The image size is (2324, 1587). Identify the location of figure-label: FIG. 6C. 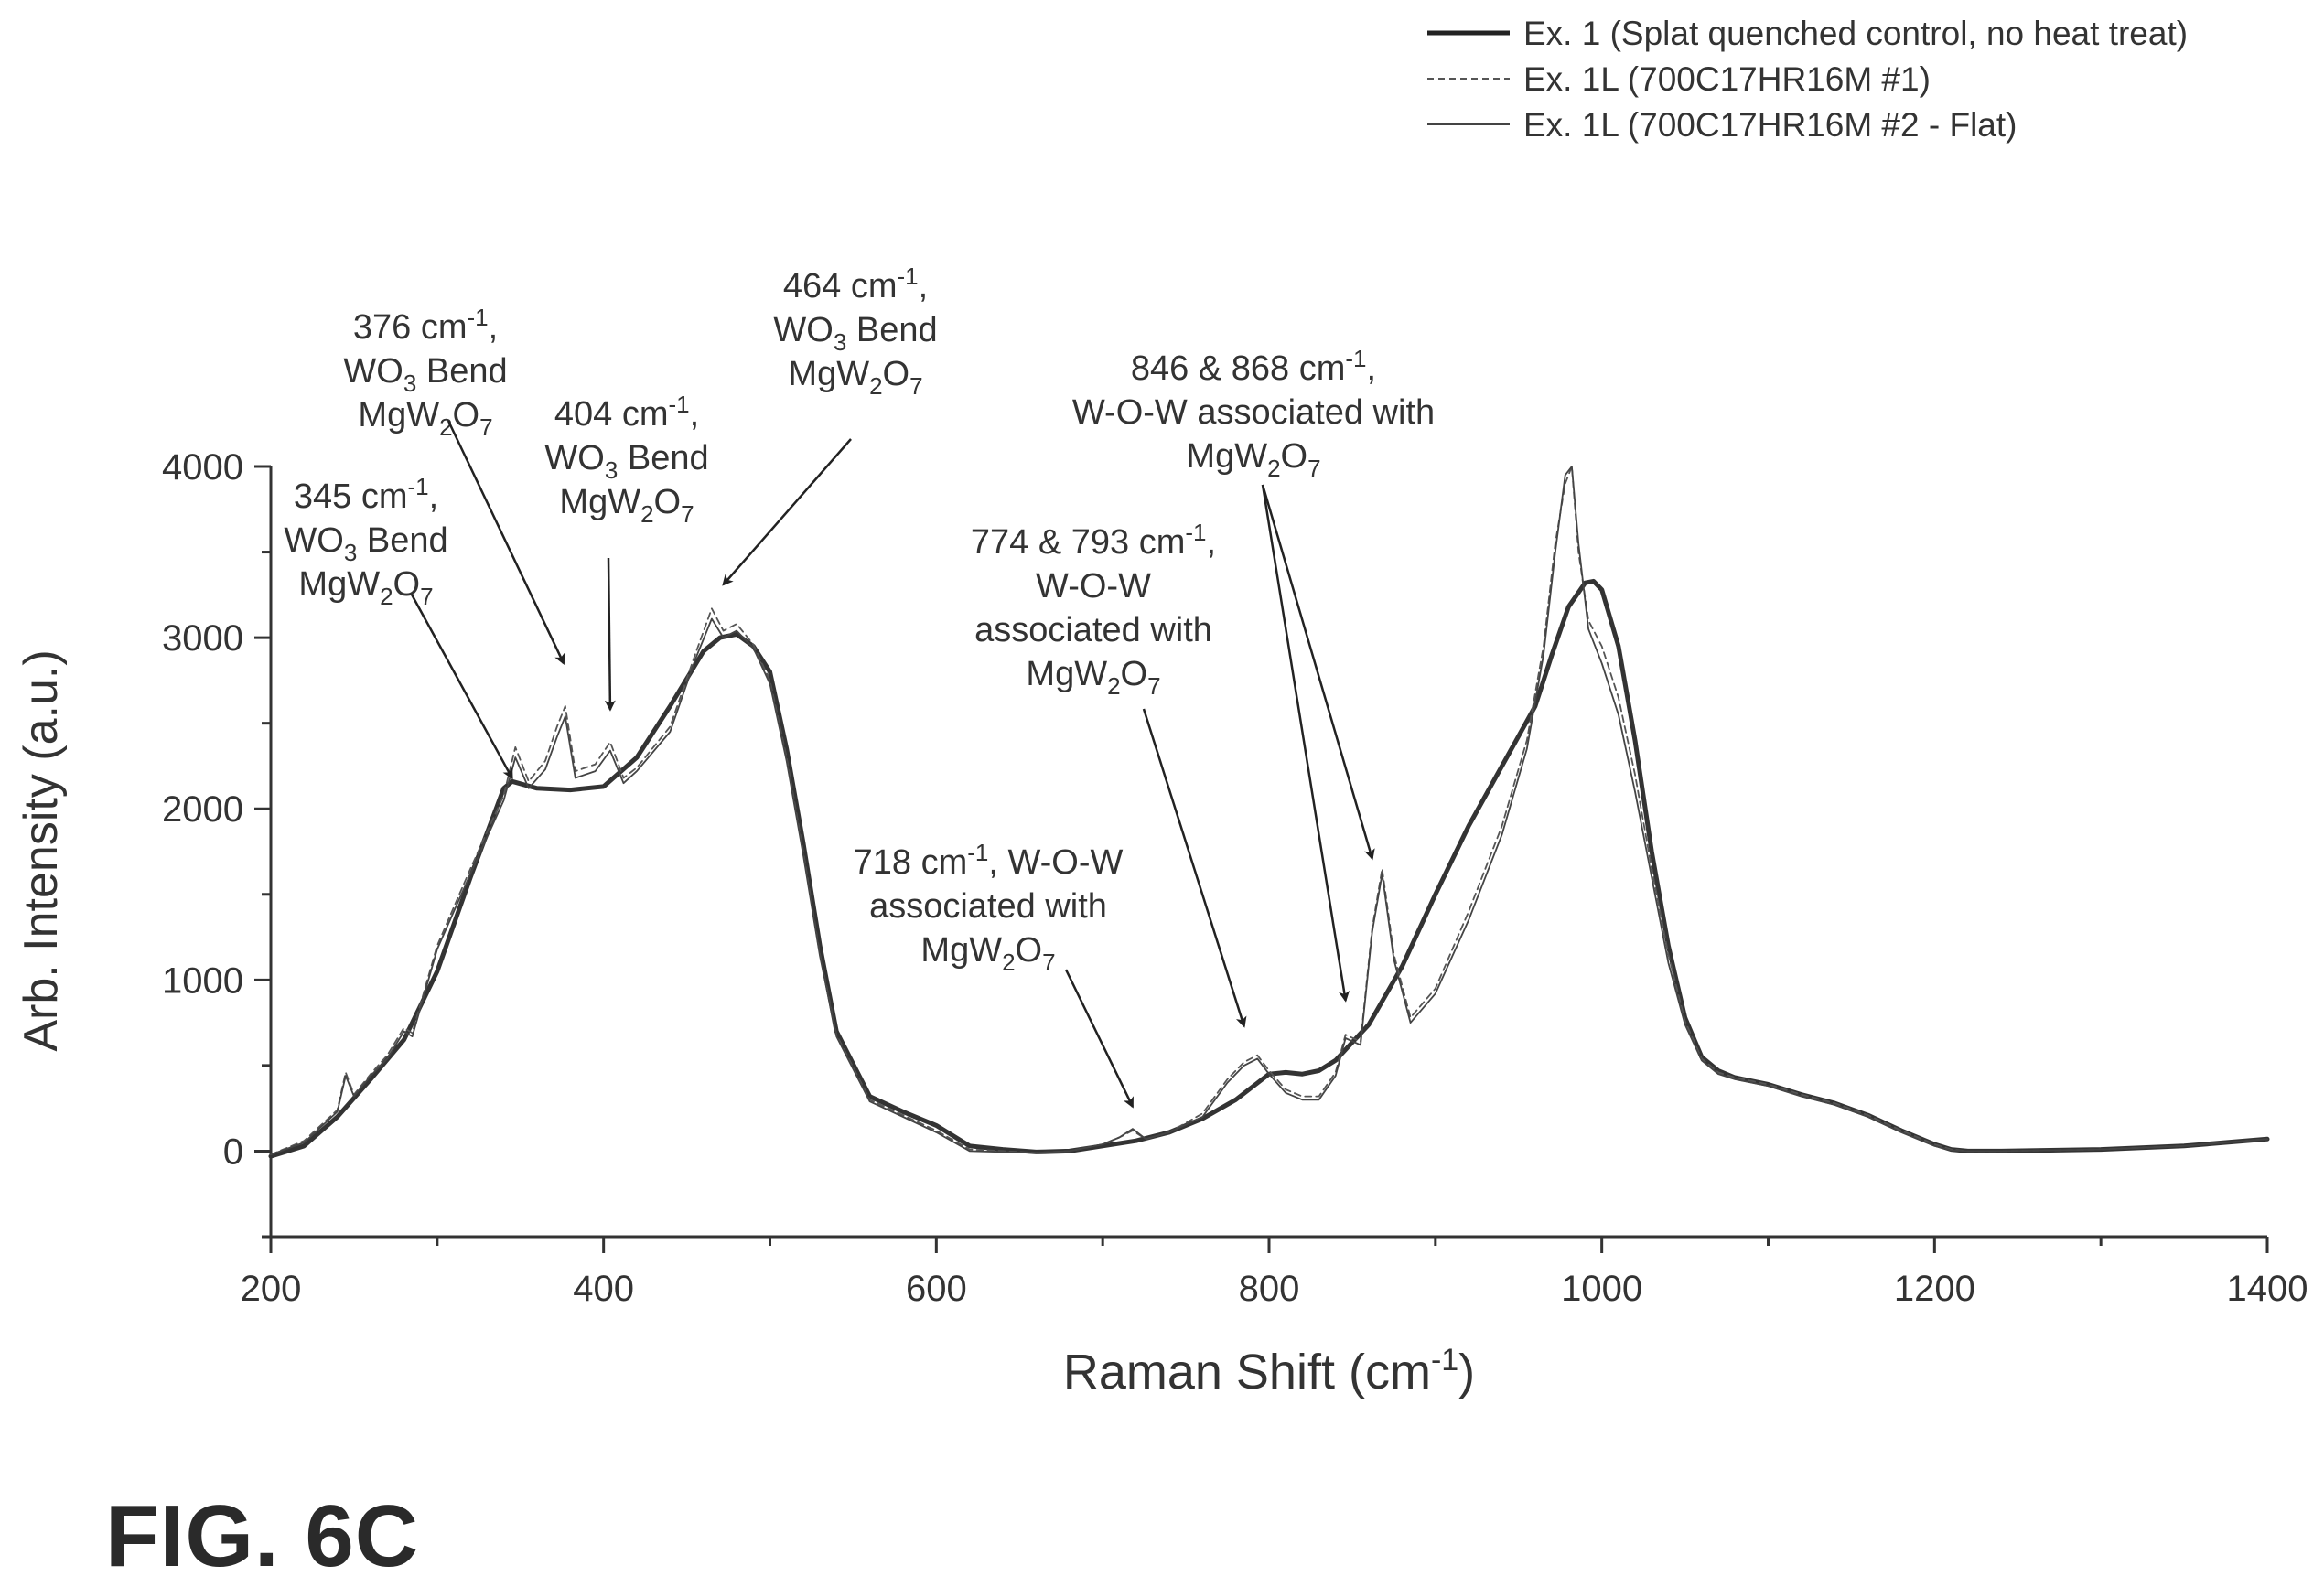
(262, 1536).